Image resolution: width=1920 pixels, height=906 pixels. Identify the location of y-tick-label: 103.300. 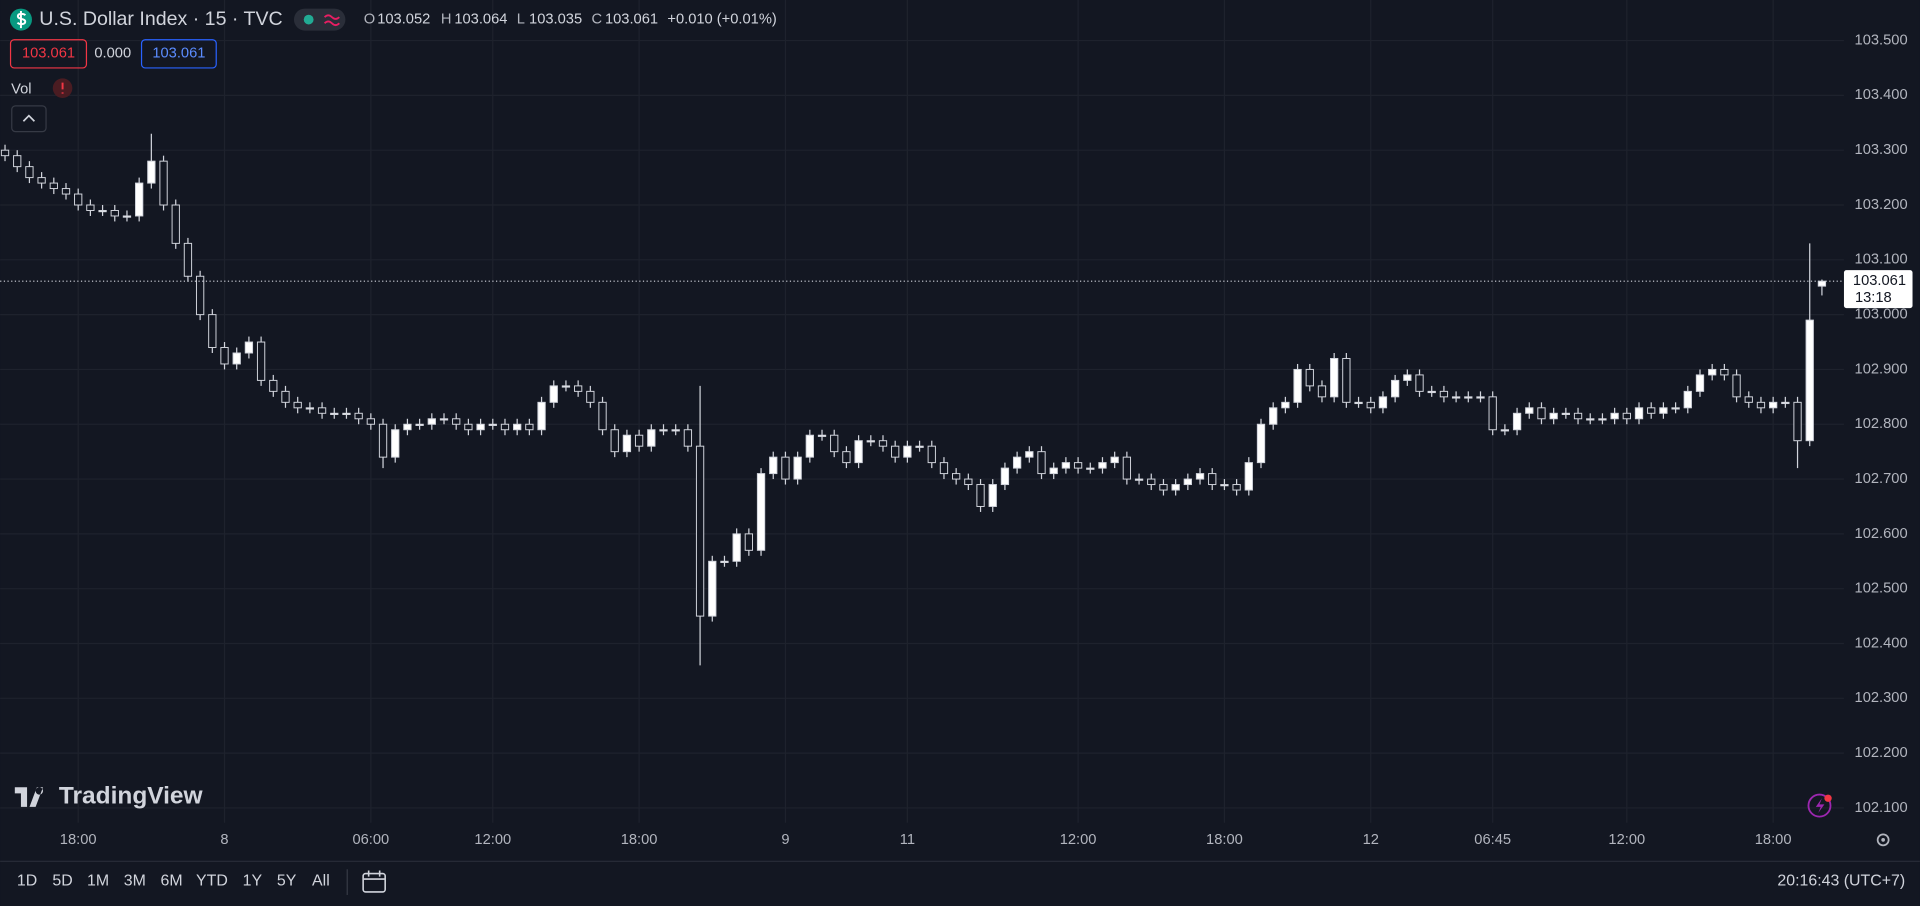
(1881, 150).